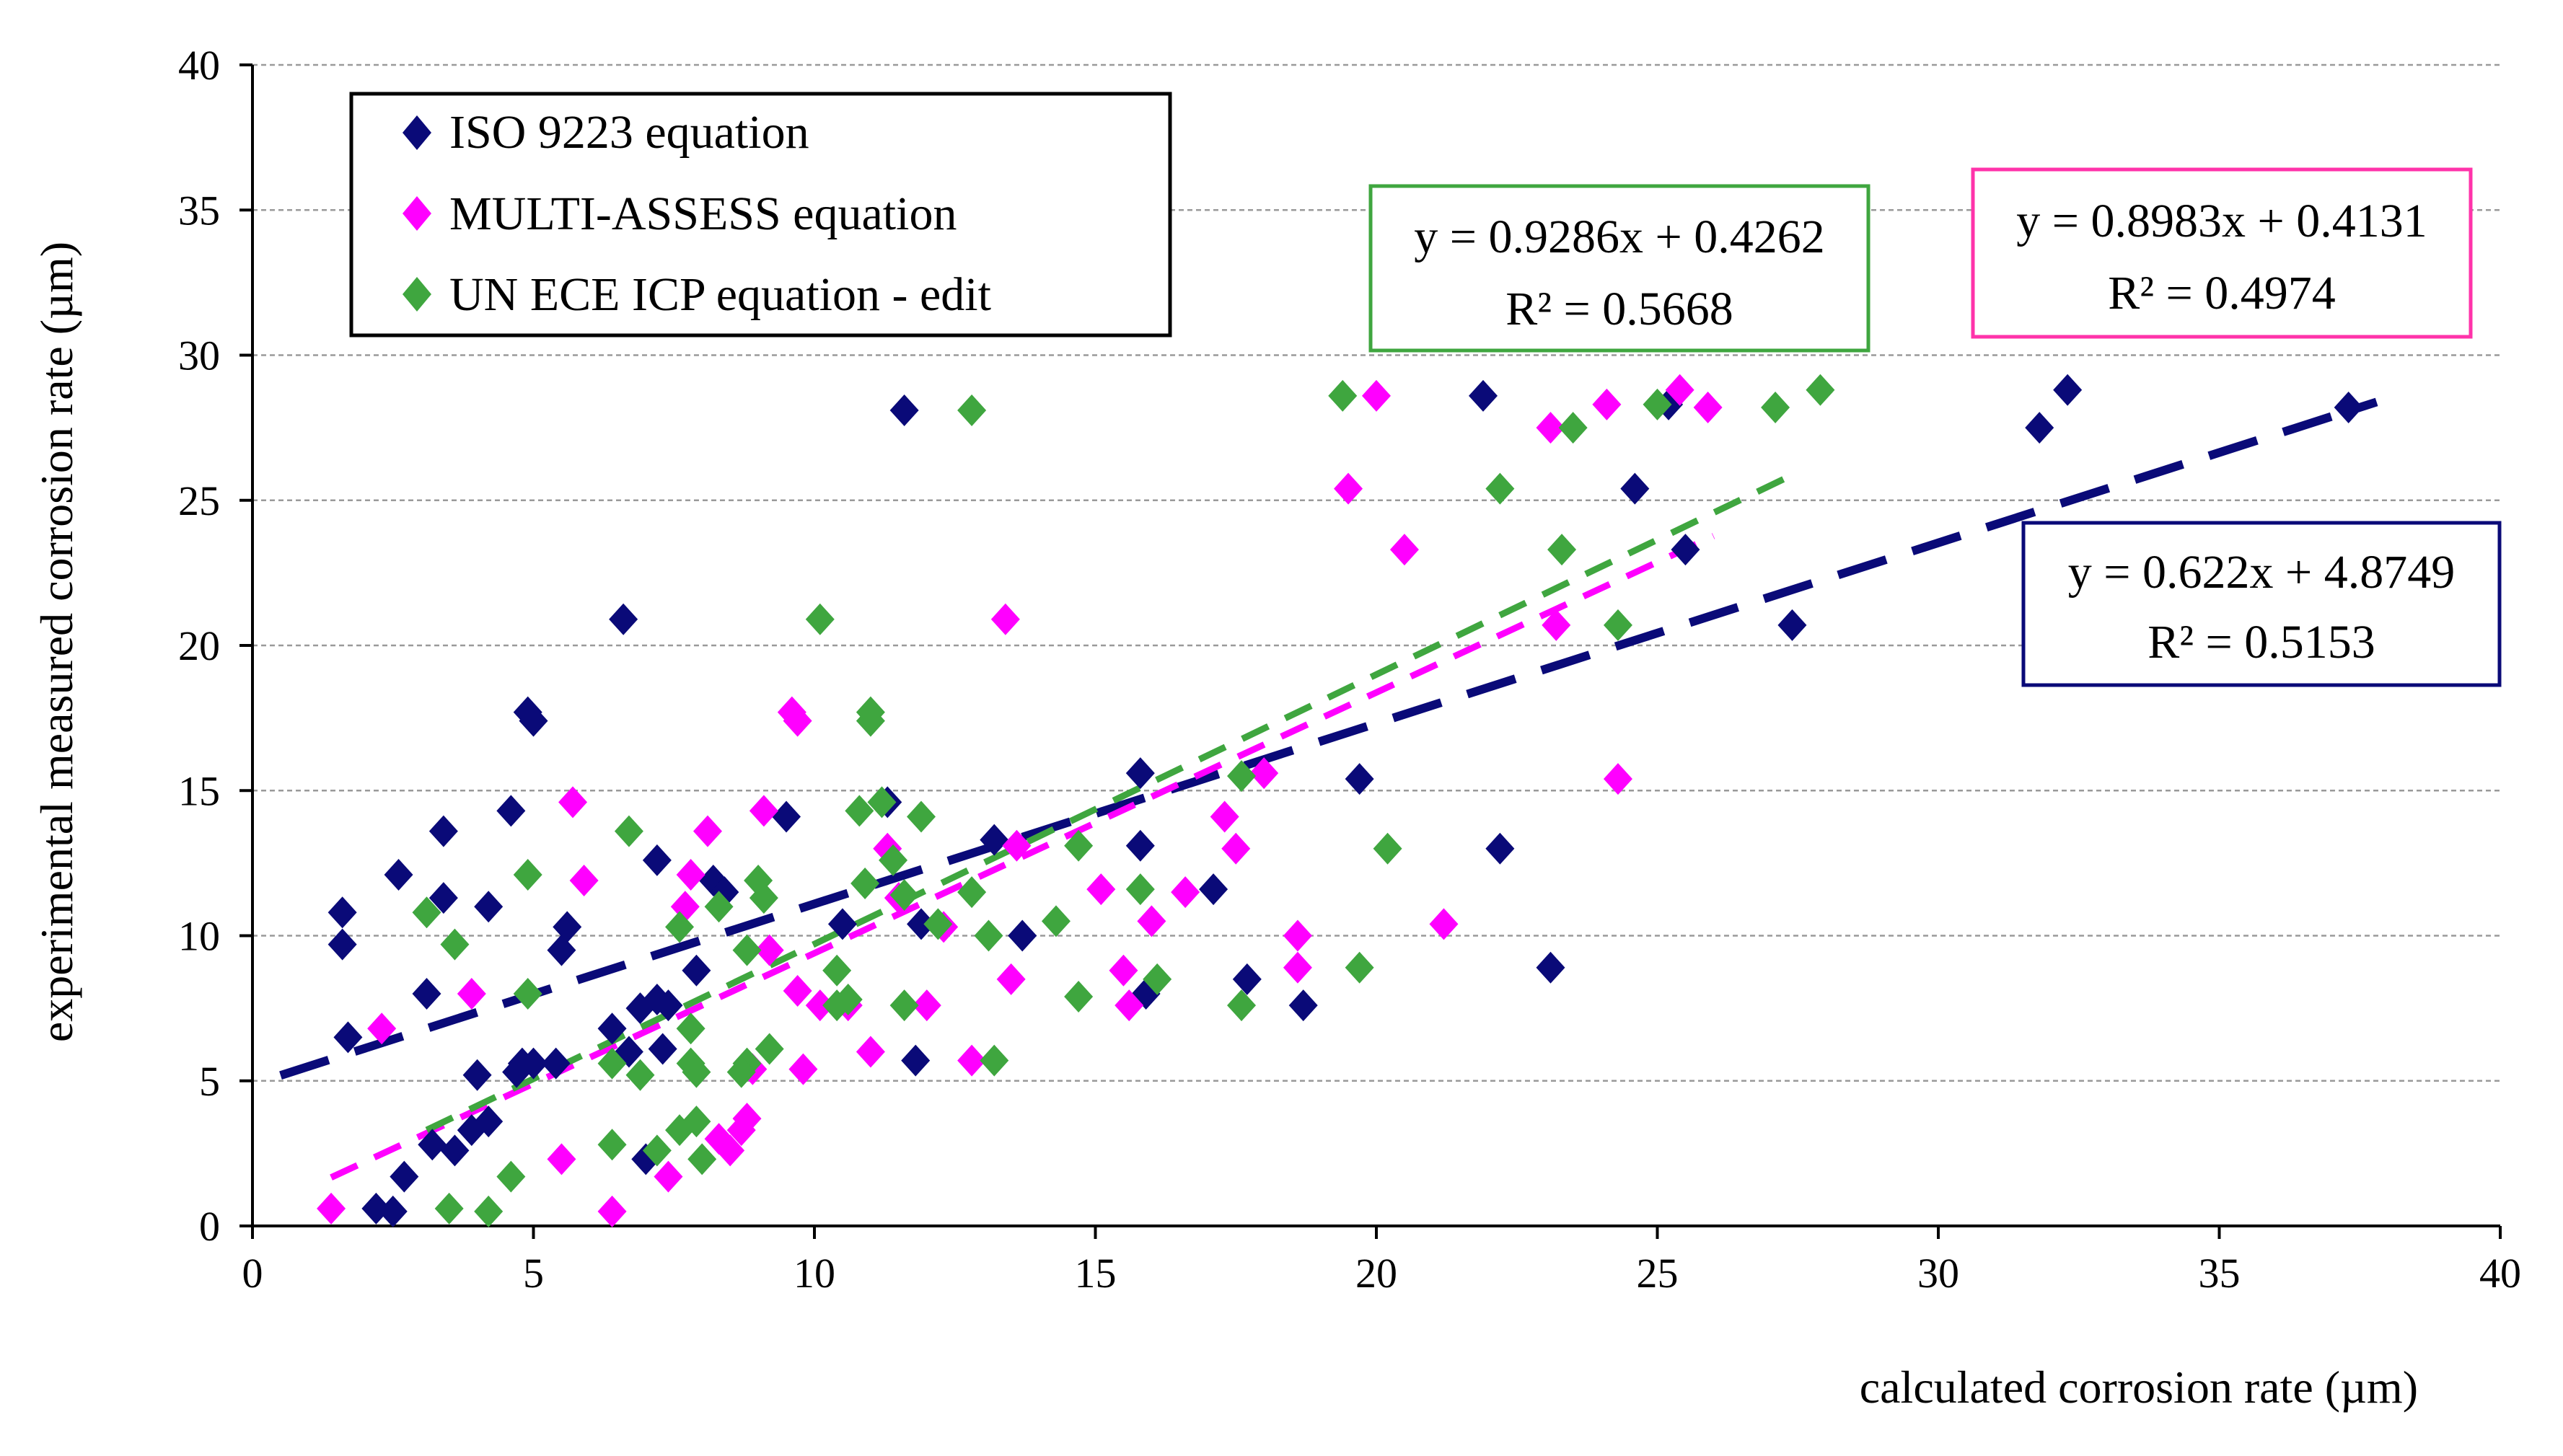  What do you see at coordinates (703, 213) in the screenshot?
I see `legend-label-multi-assess: MULTI-ASSESS equation` at bounding box center [703, 213].